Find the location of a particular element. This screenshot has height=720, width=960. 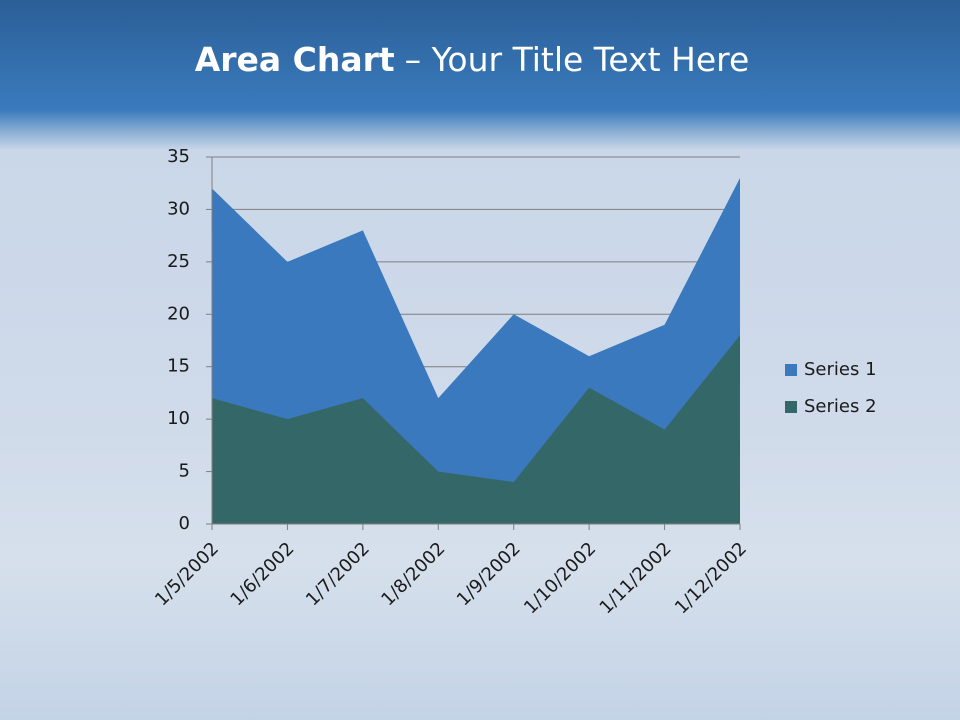

y-tick-label: 35 is located at coordinates (178, 156).